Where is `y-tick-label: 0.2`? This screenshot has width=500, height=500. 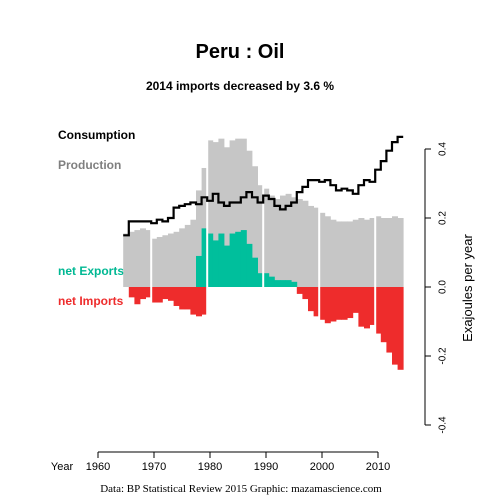
y-tick-label: 0.2 is located at coordinates (443, 218).